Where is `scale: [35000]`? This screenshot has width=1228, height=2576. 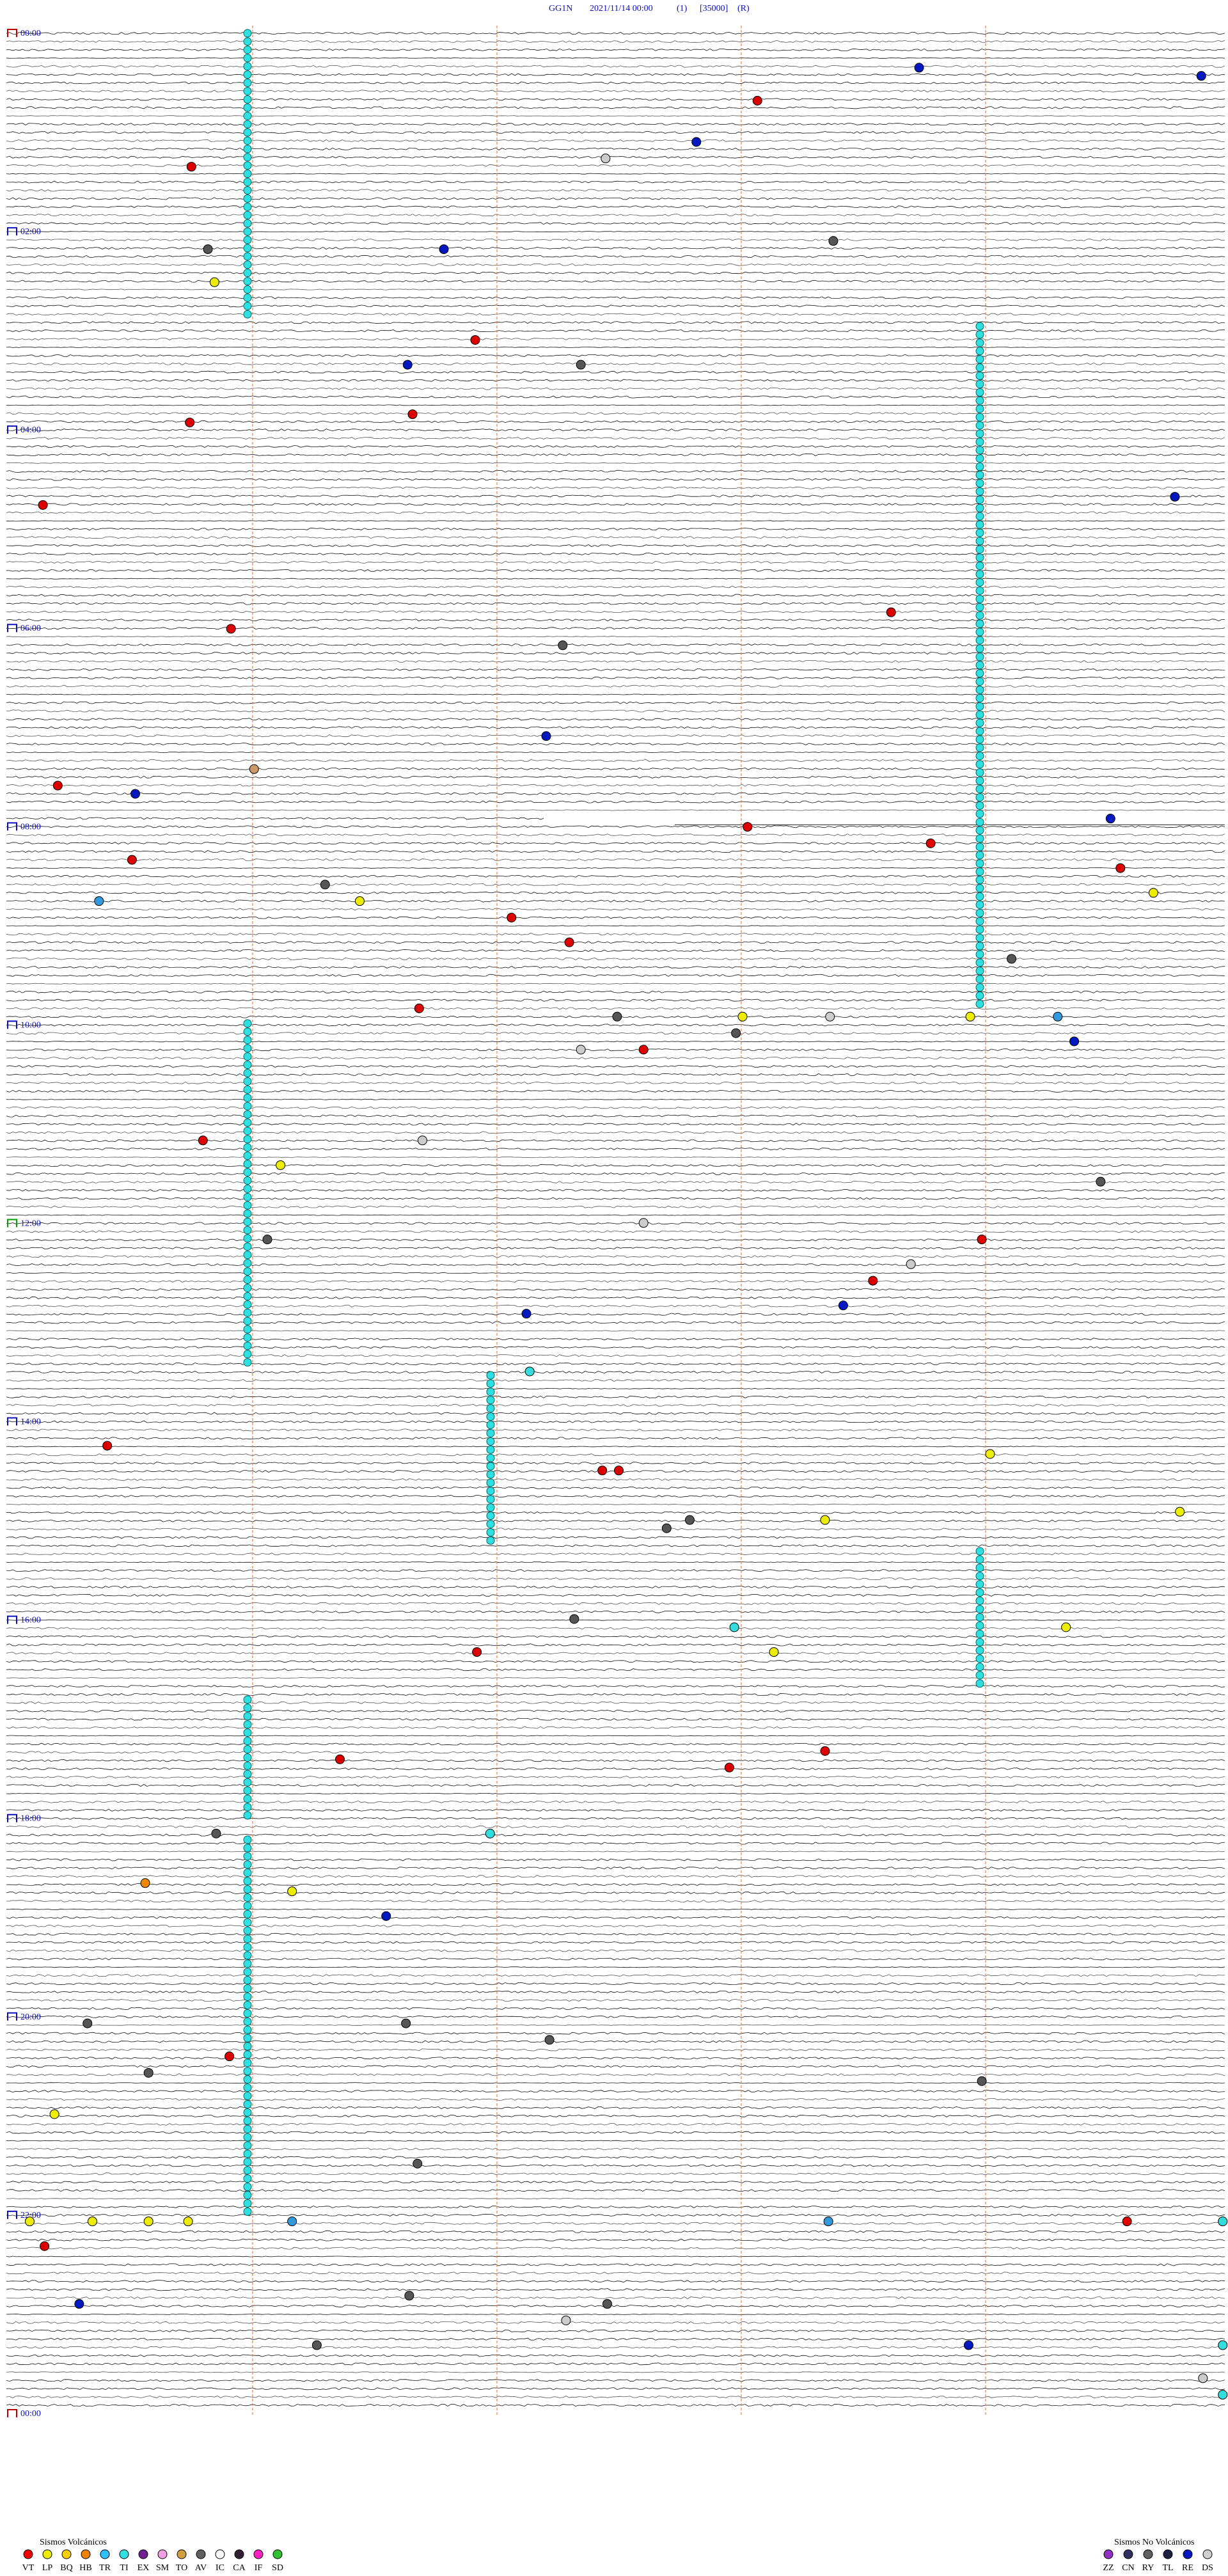 scale: [35000] is located at coordinates (714, 8).